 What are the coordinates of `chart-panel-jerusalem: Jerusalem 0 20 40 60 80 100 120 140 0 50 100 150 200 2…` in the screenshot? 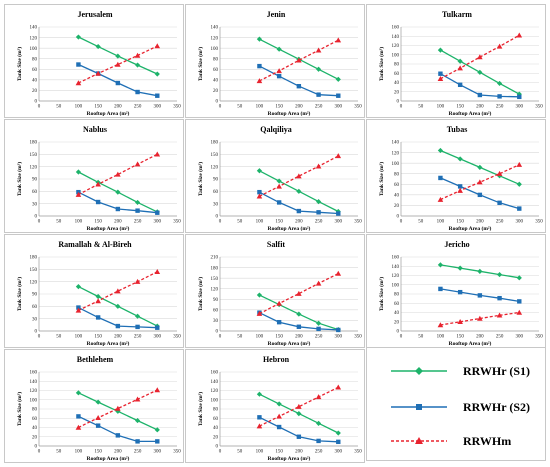 It's located at (94, 61).